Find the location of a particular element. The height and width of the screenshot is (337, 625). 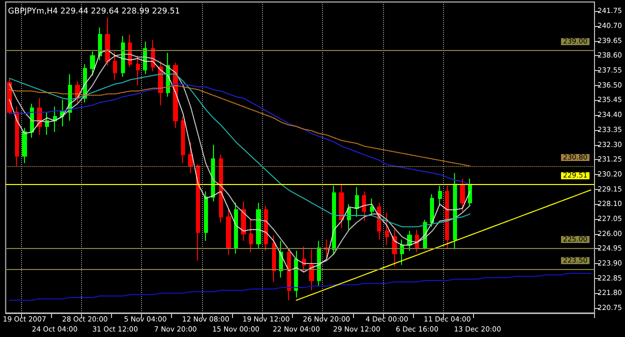

line-series is located at coordinates (300, 286).